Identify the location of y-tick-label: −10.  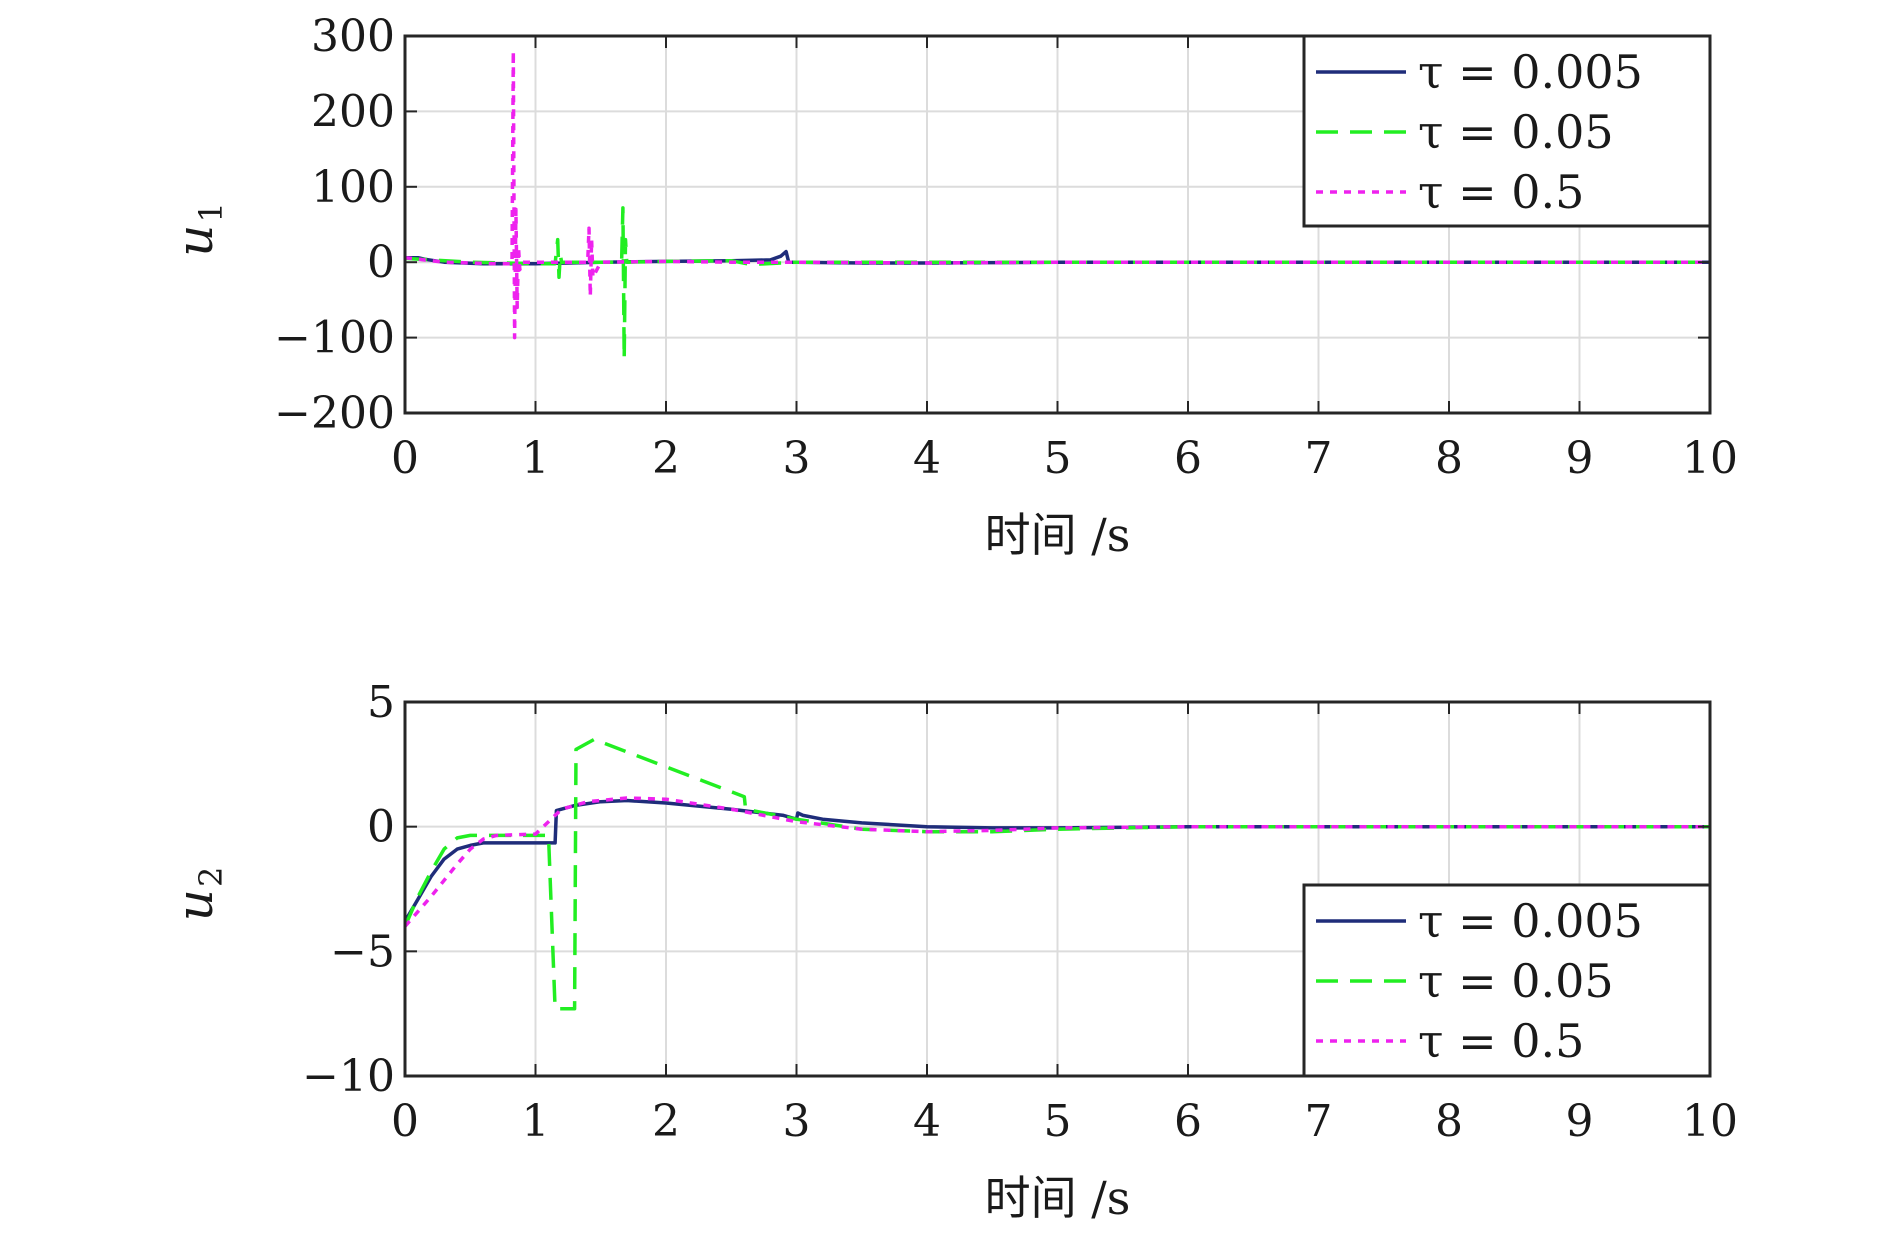
(348, 1076).